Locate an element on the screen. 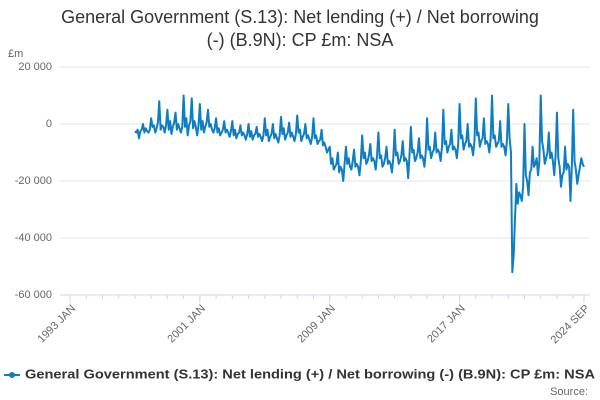 Image resolution: width=600 pixels, height=400 pixels. y-axis-label: £m is located at coordinates (15, 54).